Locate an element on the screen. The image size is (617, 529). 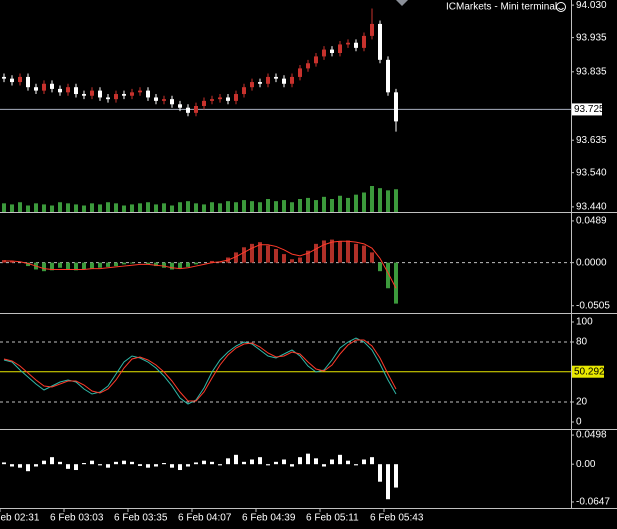
header-title: ICMarkets - Mini terminal is located at coordinates (501, 7).